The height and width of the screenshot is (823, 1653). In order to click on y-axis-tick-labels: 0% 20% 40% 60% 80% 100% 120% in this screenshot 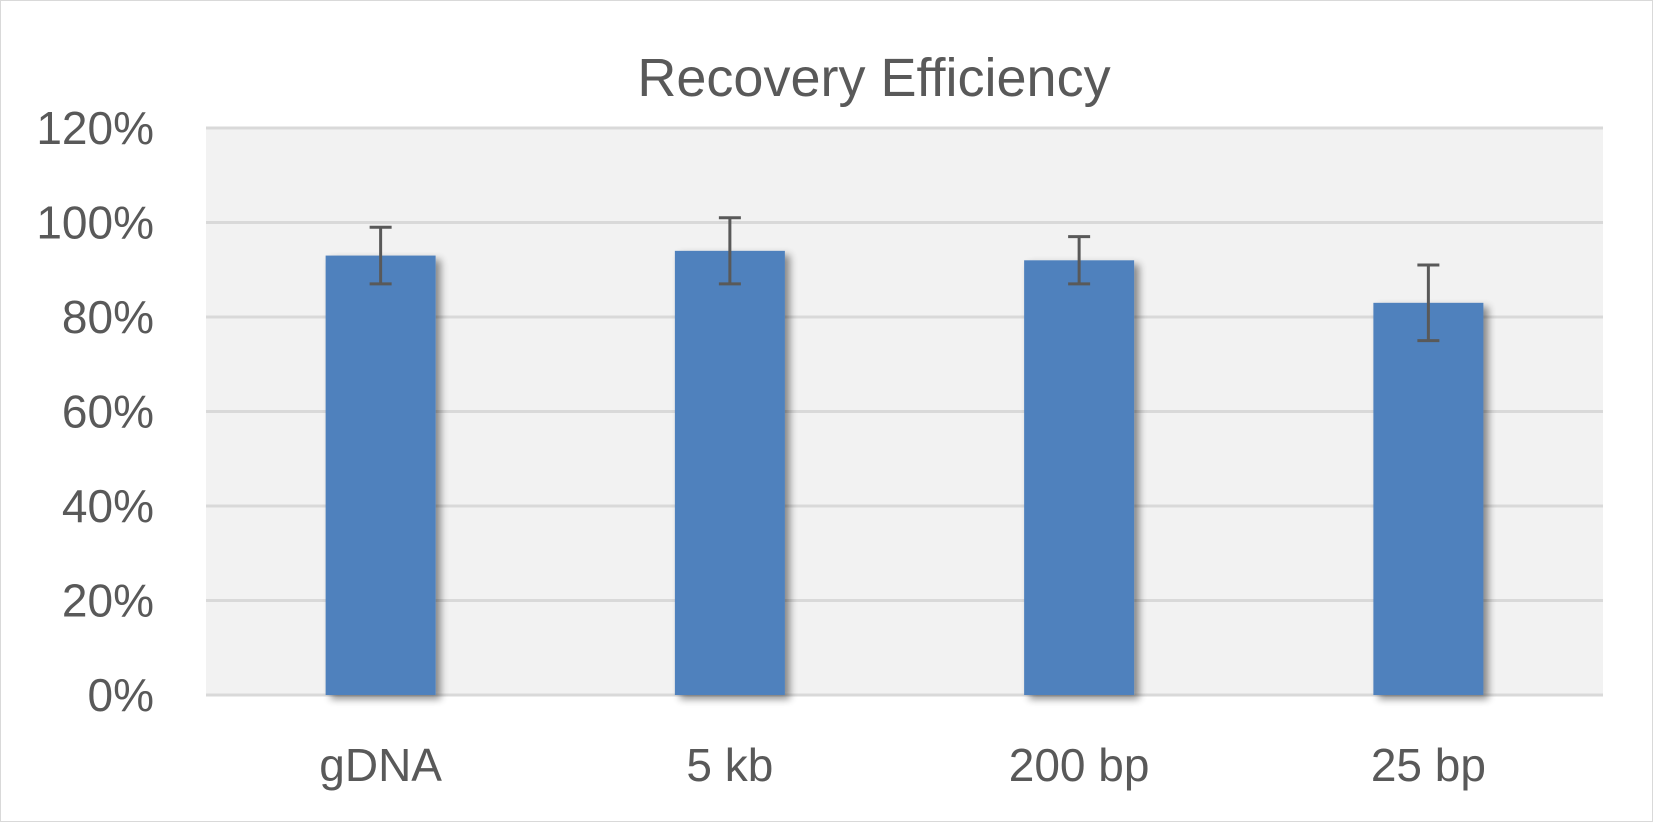, I will do `click(95, 411)`.